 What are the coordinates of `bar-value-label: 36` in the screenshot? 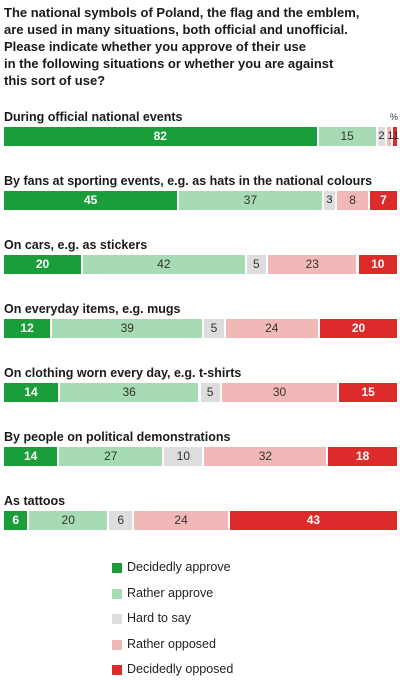 It's located at (129, 392).